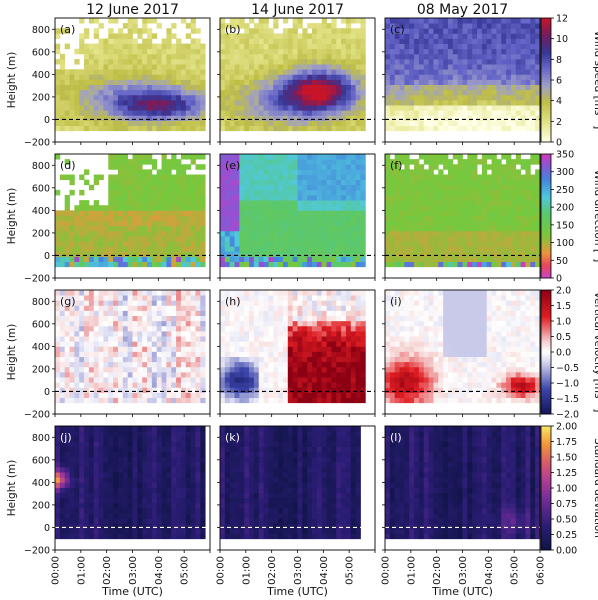 This screenshot has width=598, height=600. I want to click on panel-label: (d), so click(68, 165).